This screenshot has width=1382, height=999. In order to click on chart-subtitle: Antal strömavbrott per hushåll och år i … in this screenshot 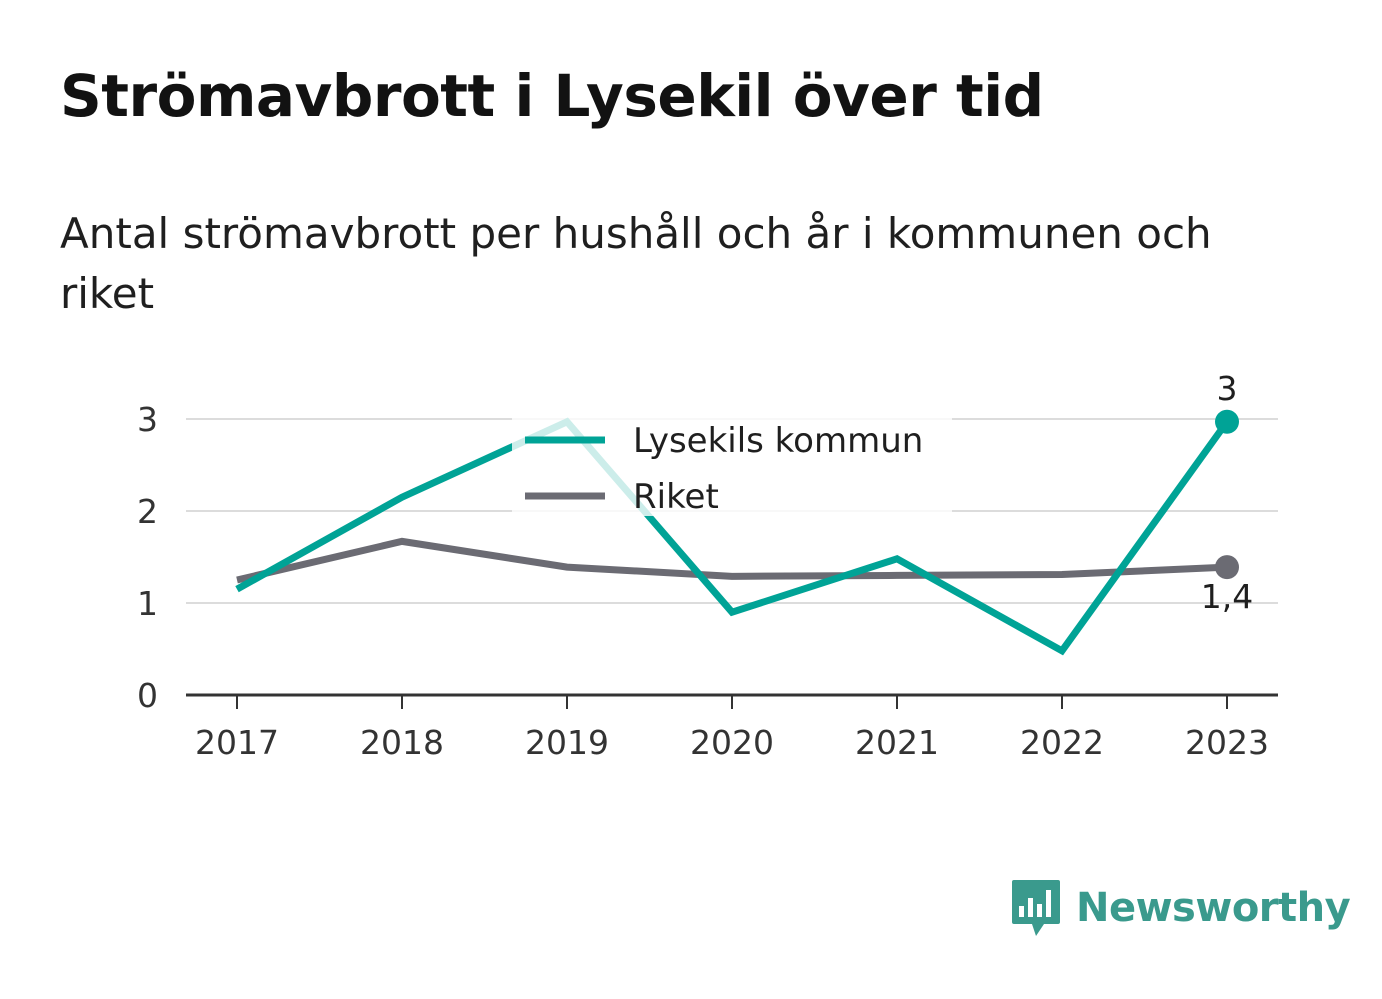, I will do `click(636, 263)`.